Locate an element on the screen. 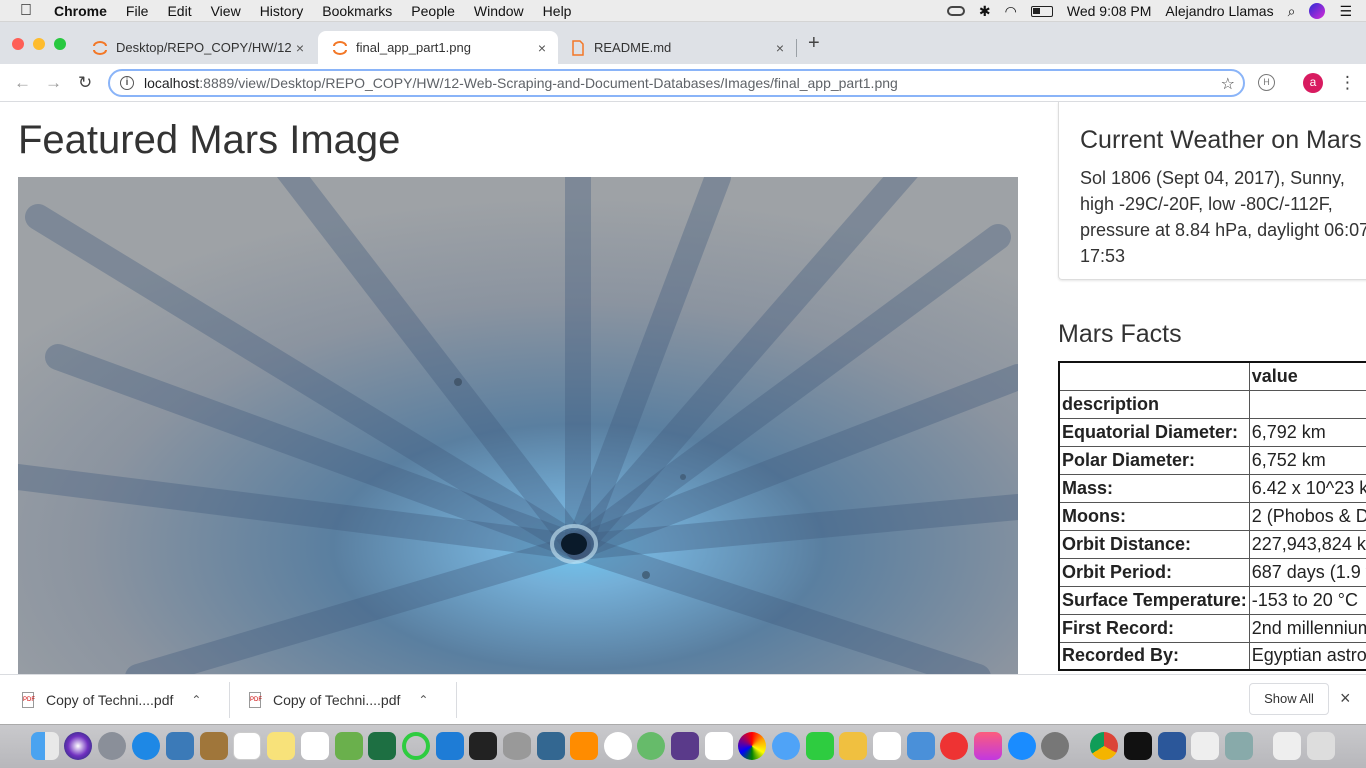 This screenshot has width=1366, height=768. documents-stack-icon is located at coordinates (1287, 746).